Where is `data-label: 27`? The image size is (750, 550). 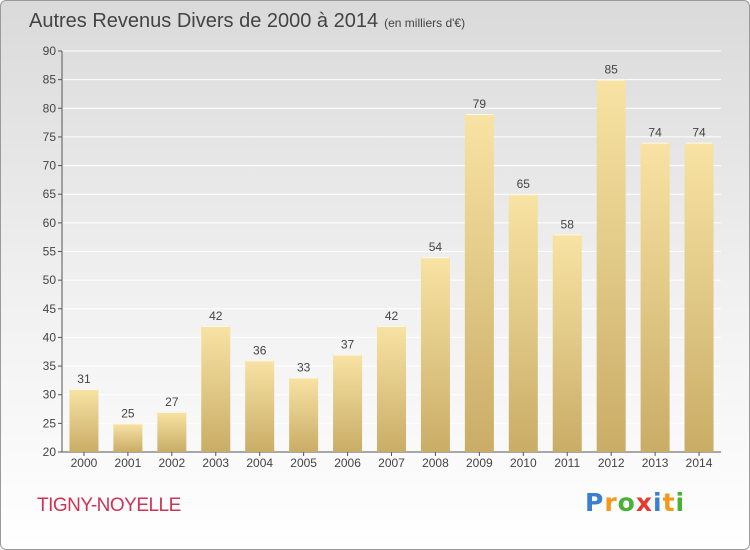 data-label: 27 is located at coordinates (172, 402).